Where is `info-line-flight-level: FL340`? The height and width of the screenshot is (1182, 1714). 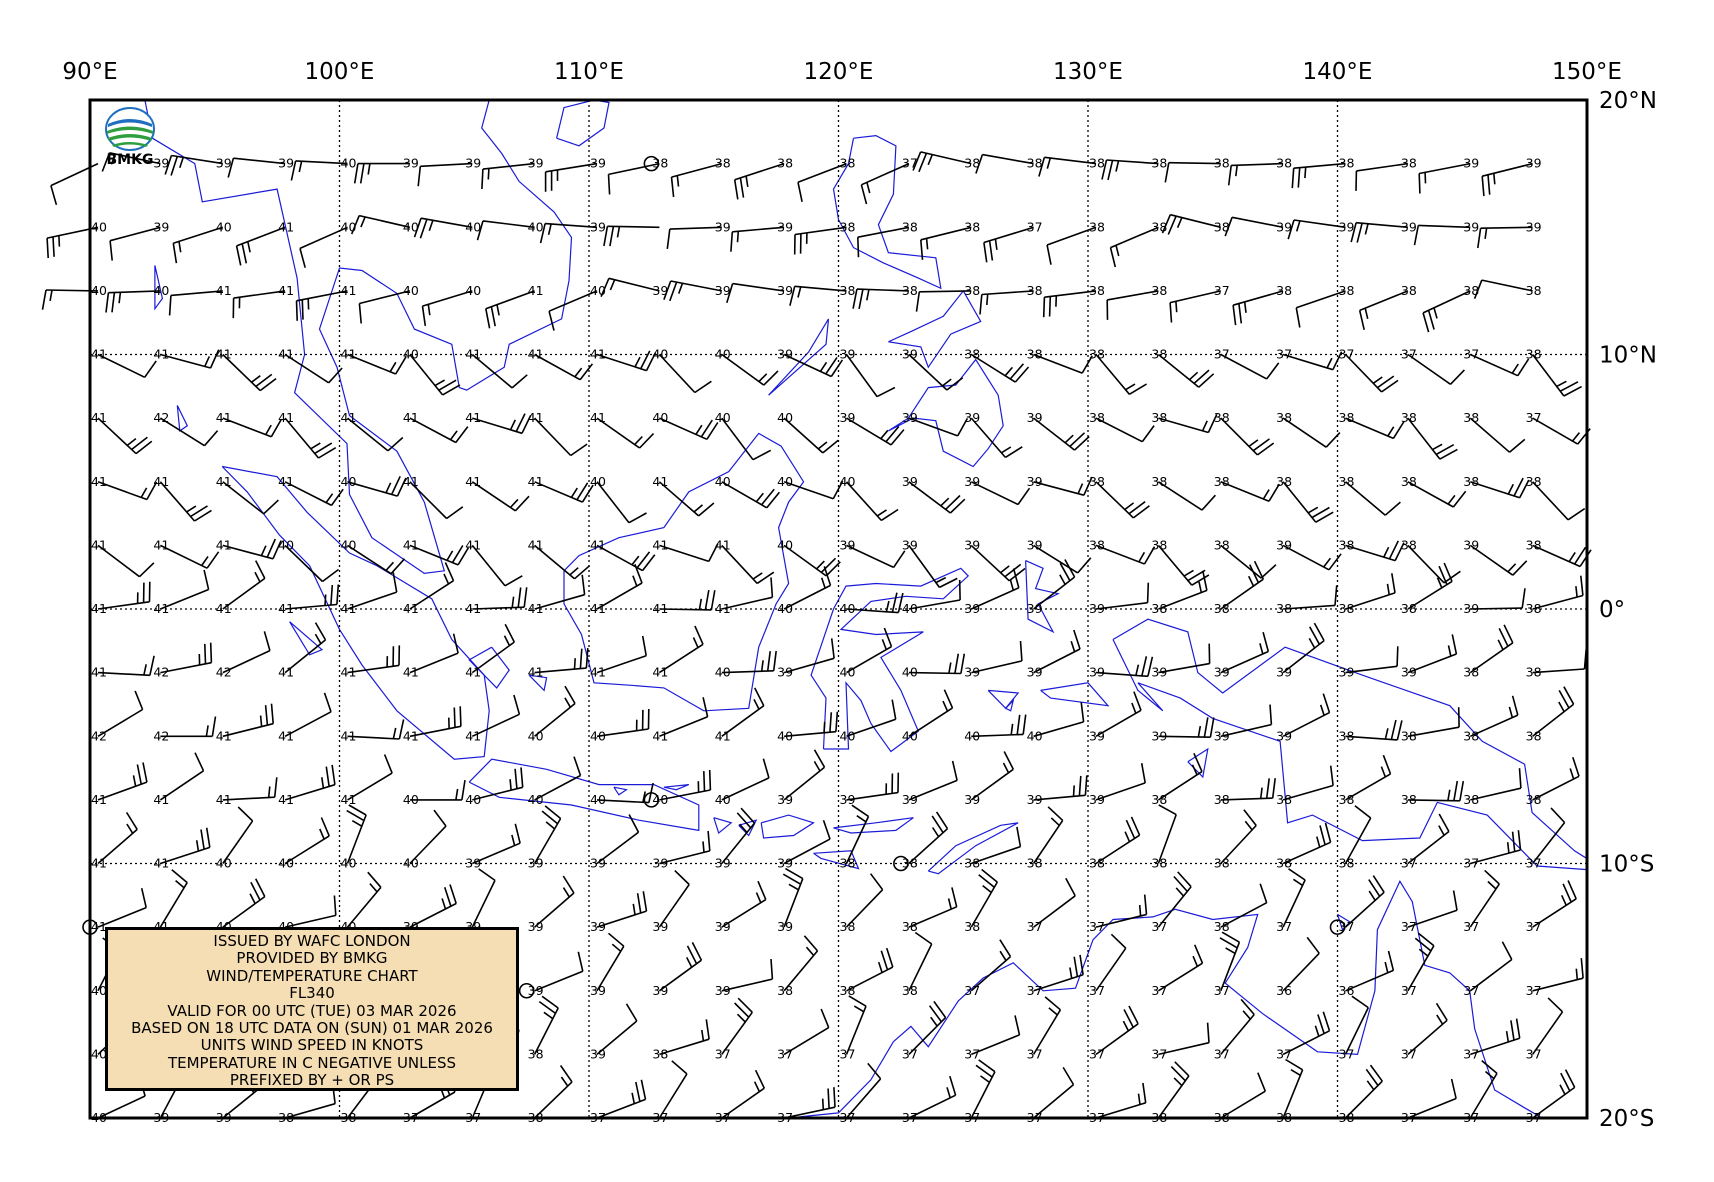
info-line-flight-level: FL340 is located at coordinates (312, 993).